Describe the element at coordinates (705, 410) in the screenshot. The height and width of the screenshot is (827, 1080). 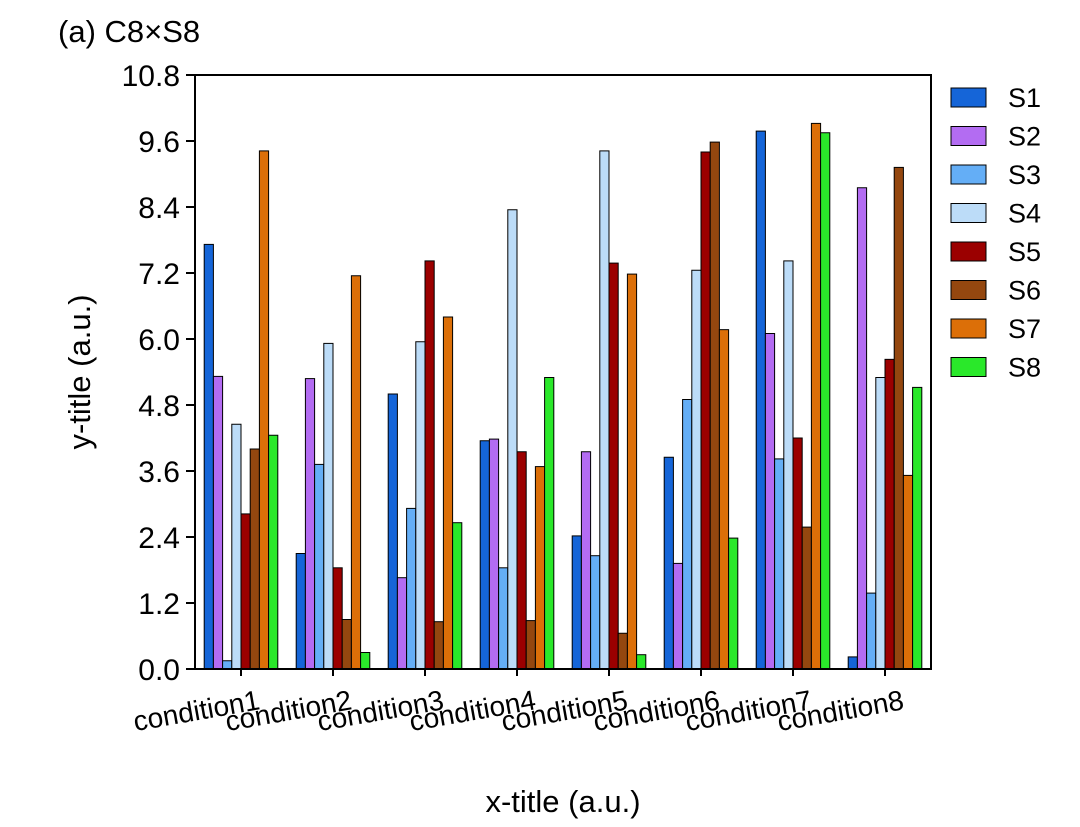
I see `bar-s5-condition6` at that location.